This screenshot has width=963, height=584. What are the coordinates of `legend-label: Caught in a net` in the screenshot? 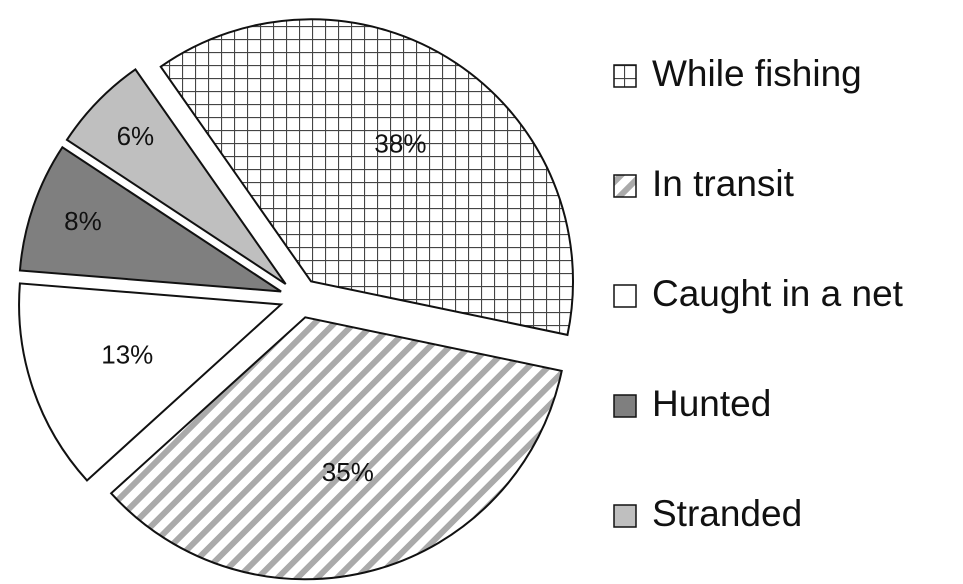 It's located at (778, 293).